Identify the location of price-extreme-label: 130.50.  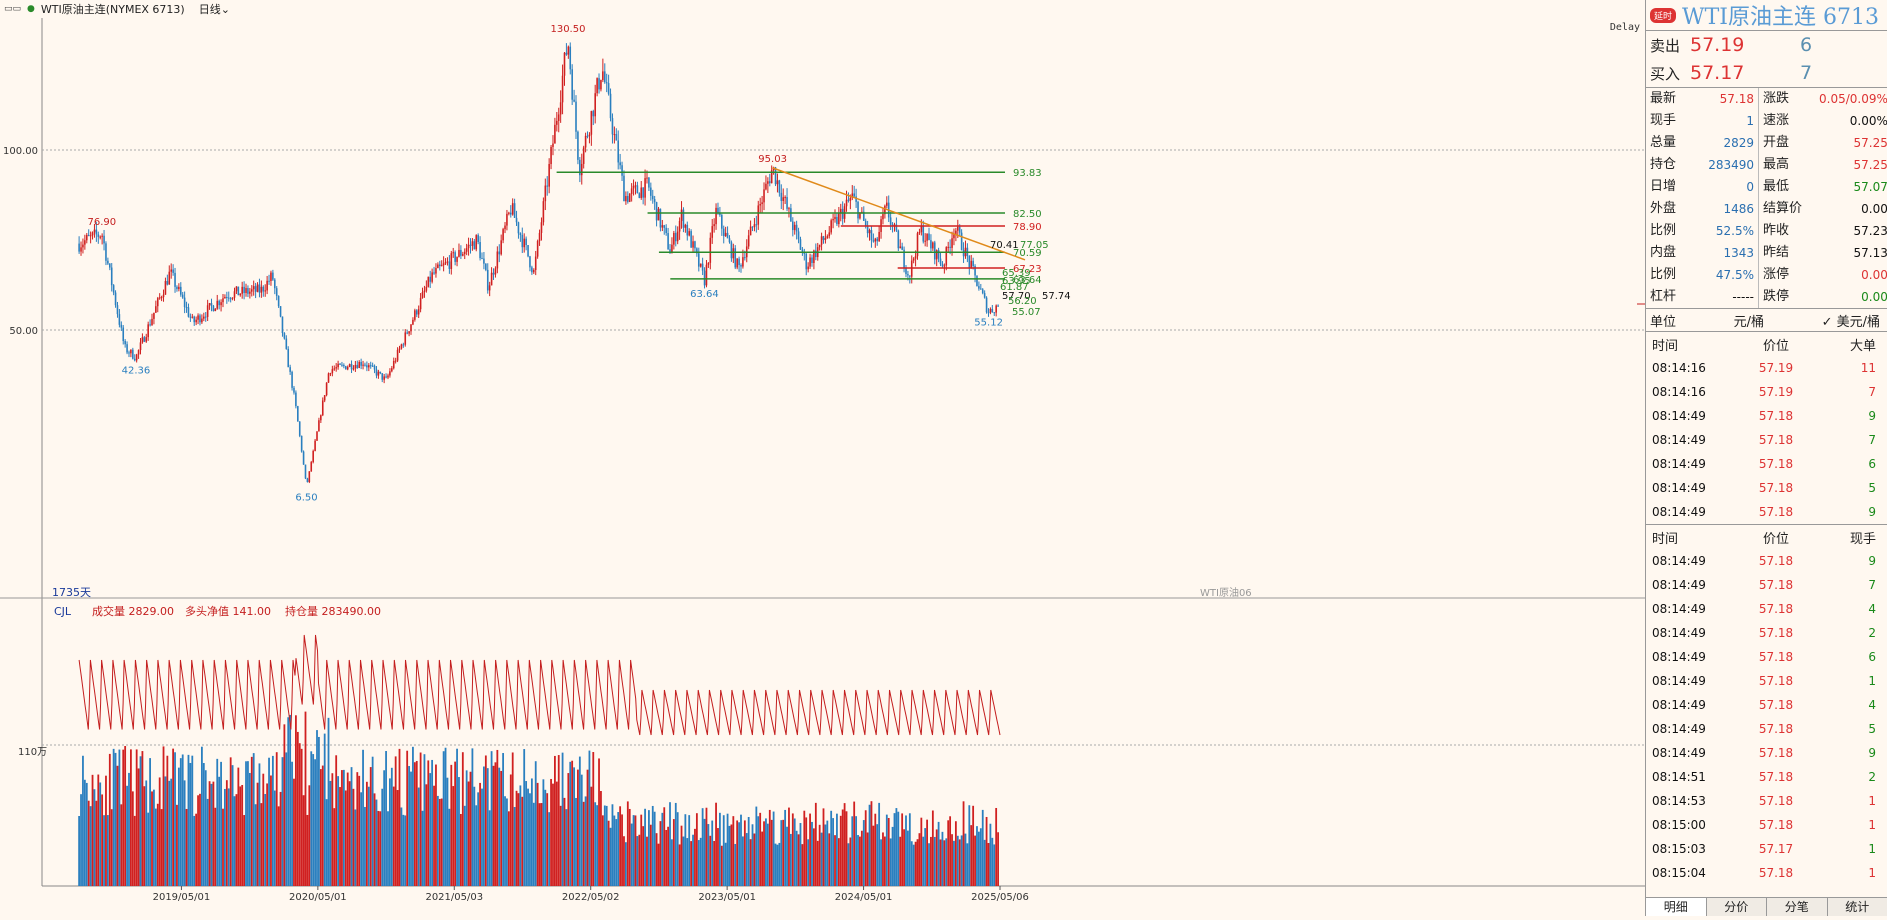
(567, 29).